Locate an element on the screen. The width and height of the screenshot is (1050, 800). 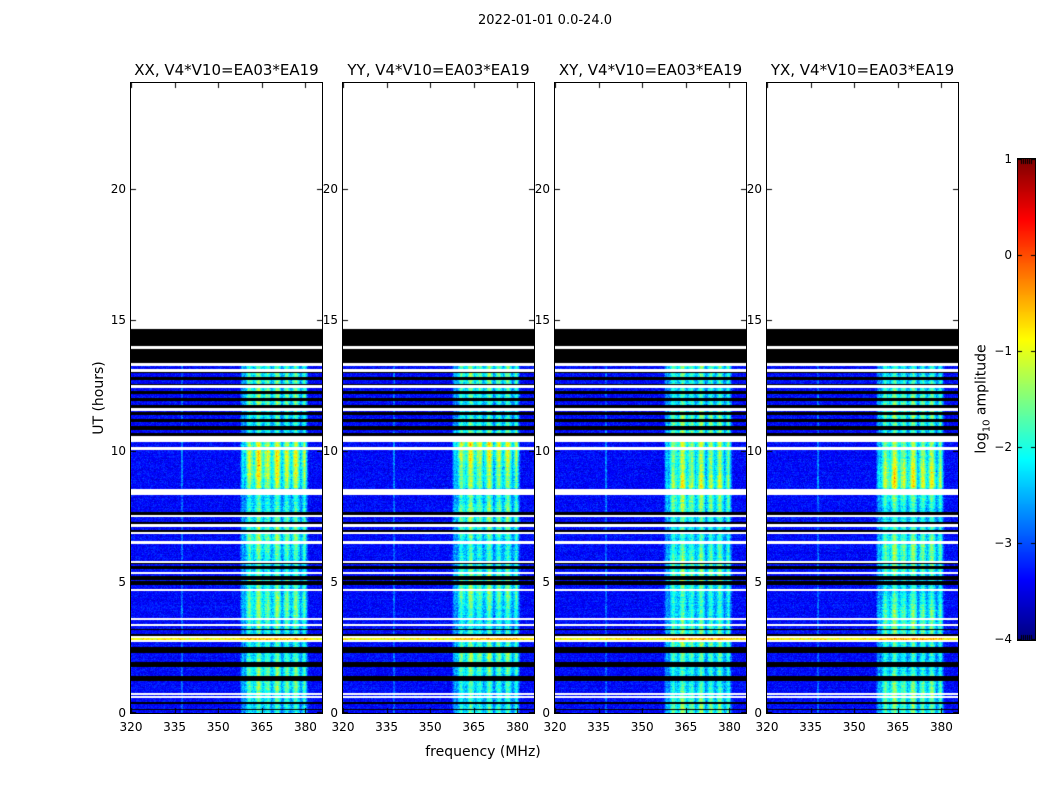
spectrogram-canvas-yx is located at coordinates (862, 398).